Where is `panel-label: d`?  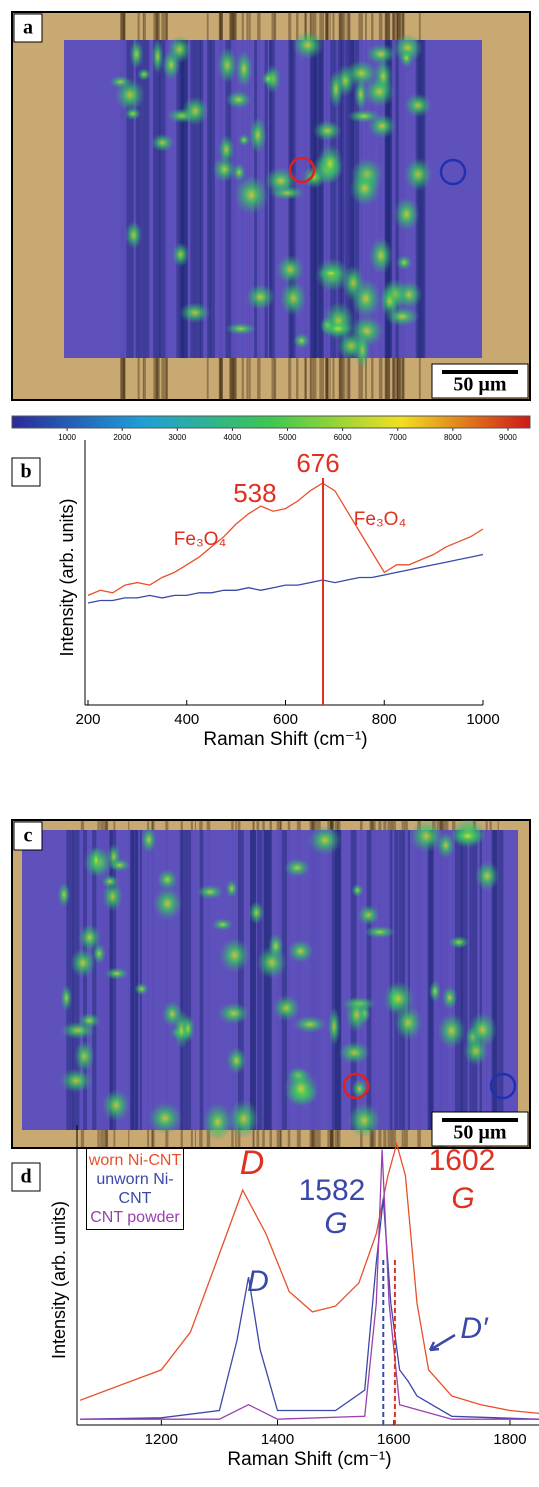
panel-label: d is located at coordinates (25, 1177).